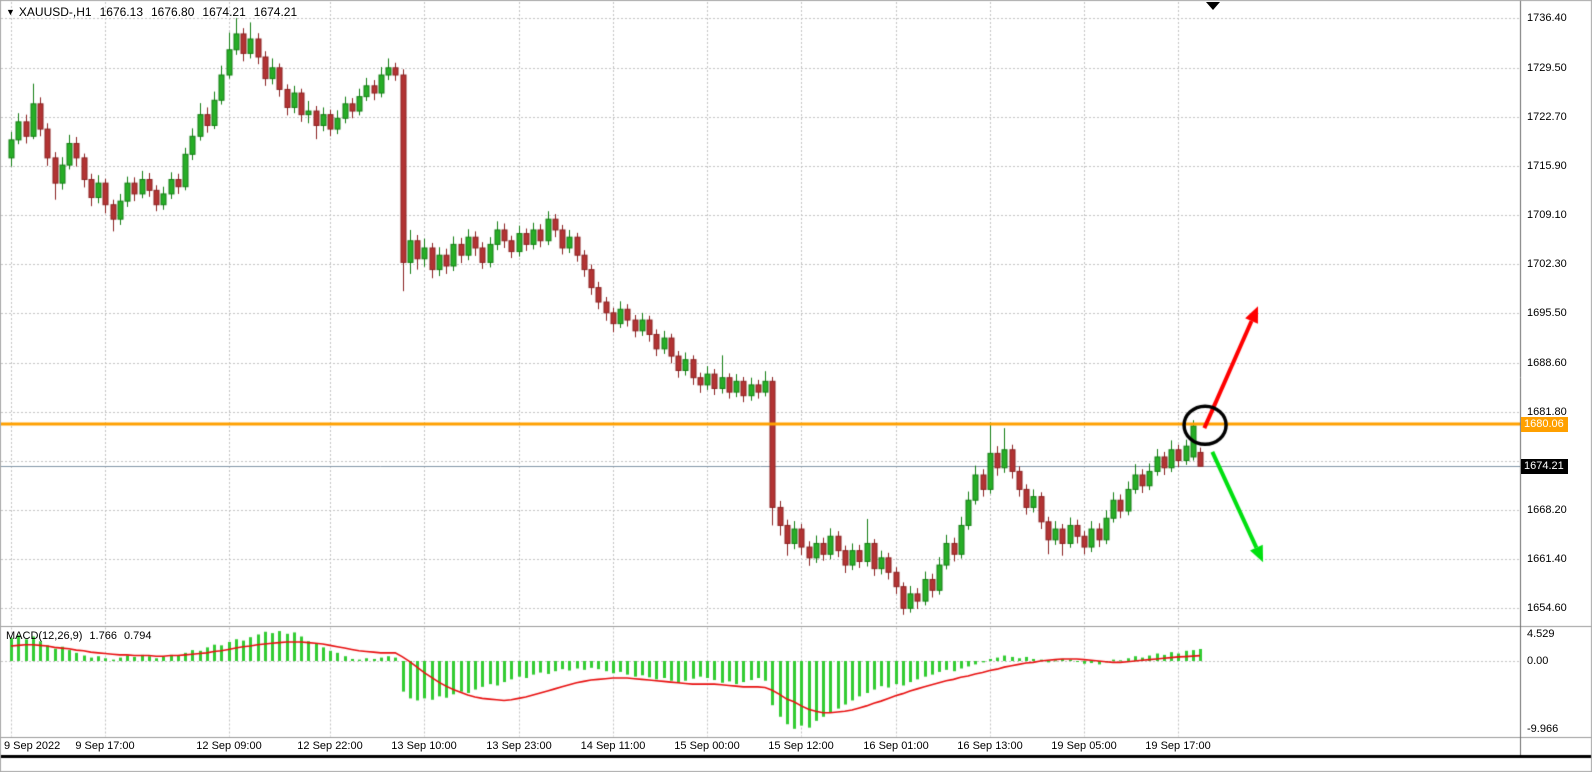 The height and width of the screenshot is (772, 1592). I want to click on price-axis-label: 1709.10, so click(1547, 215).